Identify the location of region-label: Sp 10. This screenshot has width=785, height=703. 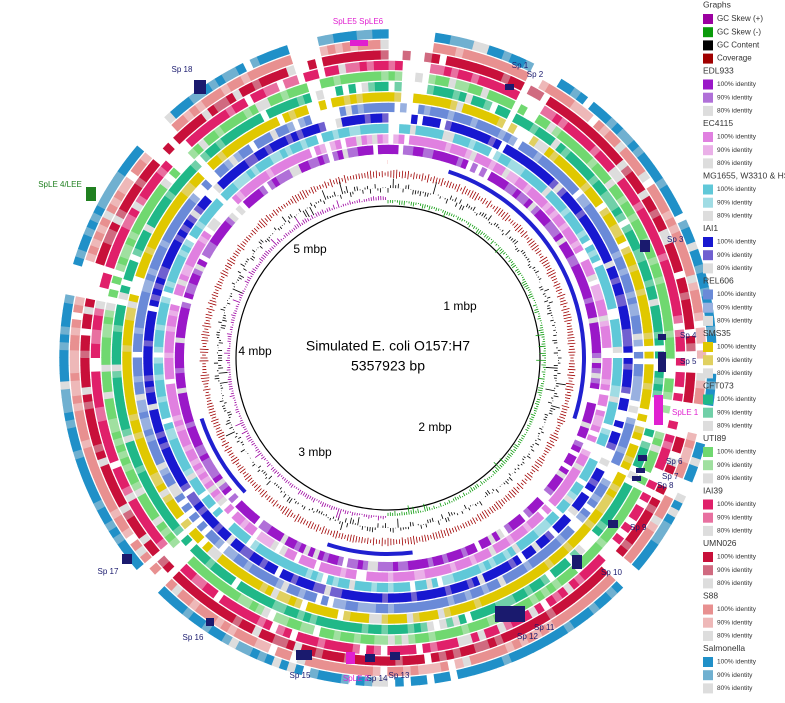
(611, 572).